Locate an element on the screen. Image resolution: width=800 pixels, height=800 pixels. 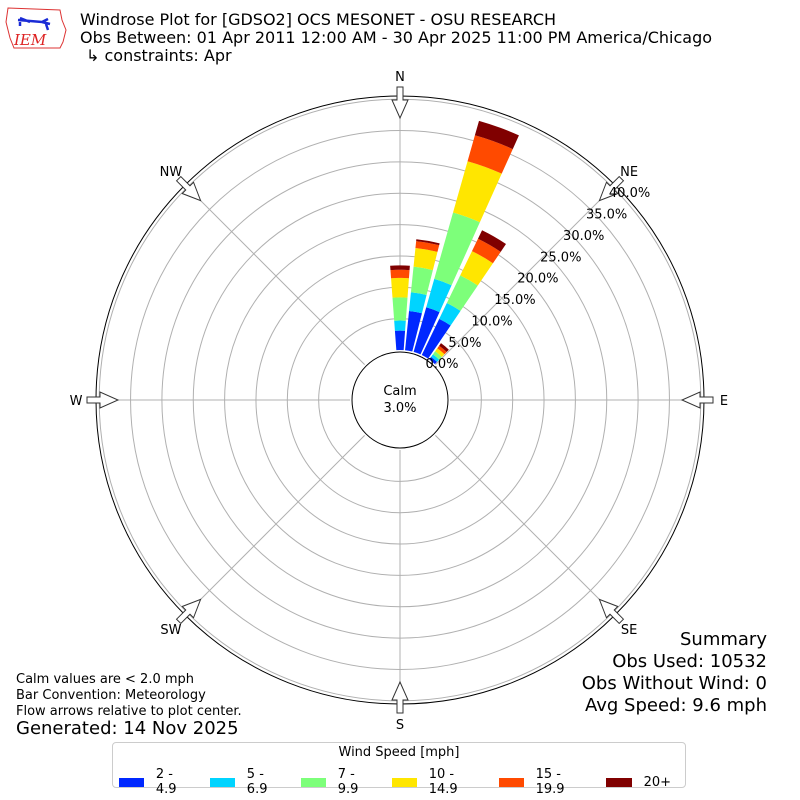
summary-obs-without-wind: Obs Without Wind: 0 is located at coordinates (674, 683).